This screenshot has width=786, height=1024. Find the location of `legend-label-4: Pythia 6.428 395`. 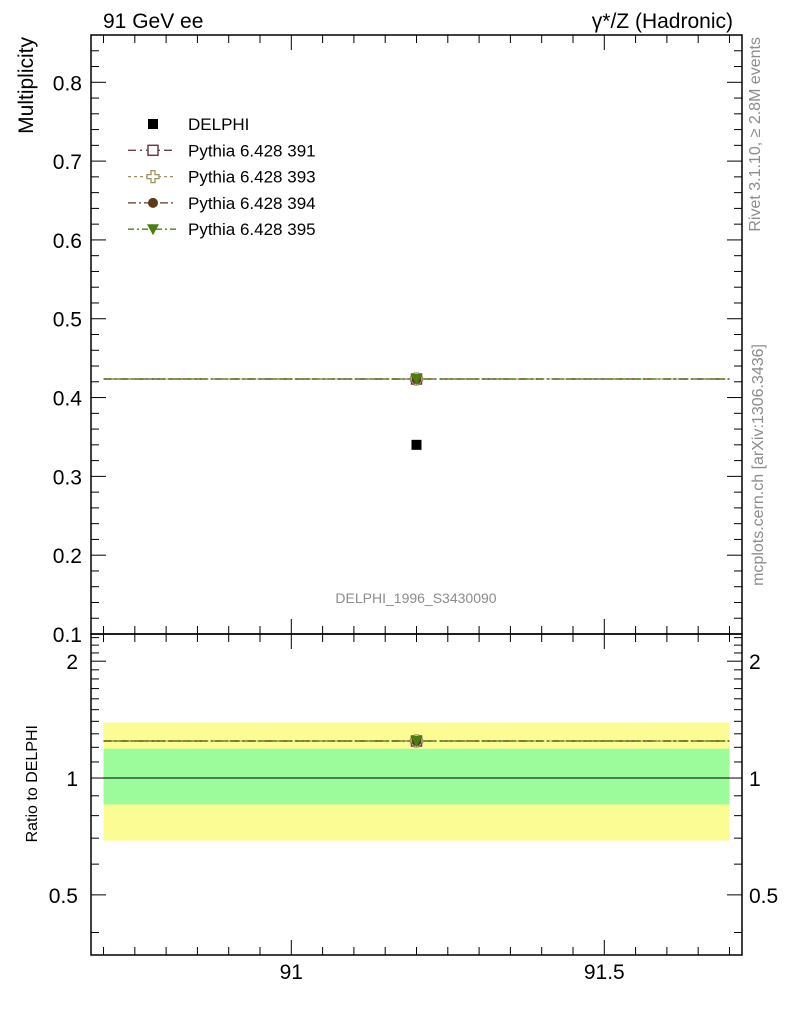

legend-label-4: Pythia 6.428 395 is located at coordinates (252, 229).